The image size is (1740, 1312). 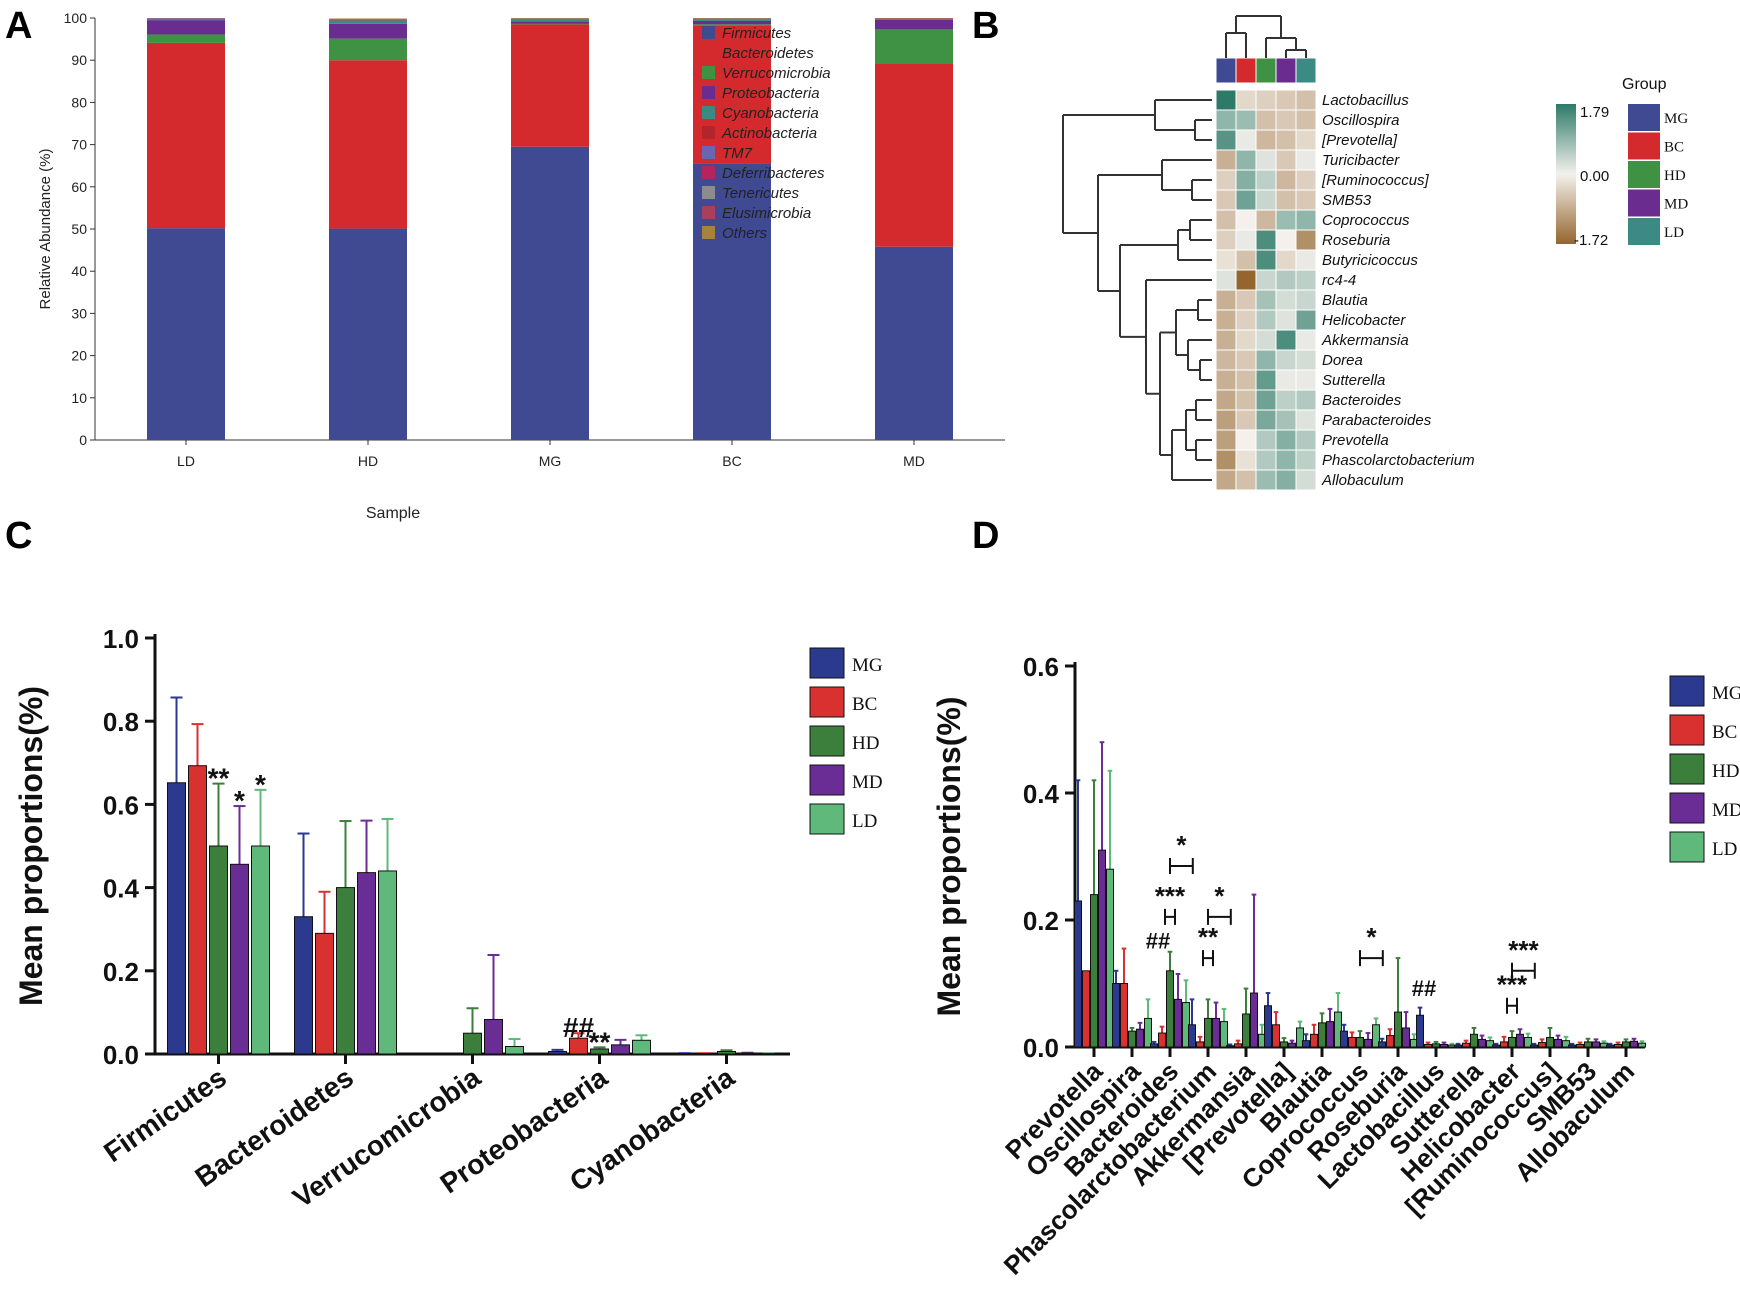 What do you see at coordinates (1102, 948) in the screenshot?
I see `panel-d-bar-prevotella-md` at bounding box center [1102, 948].